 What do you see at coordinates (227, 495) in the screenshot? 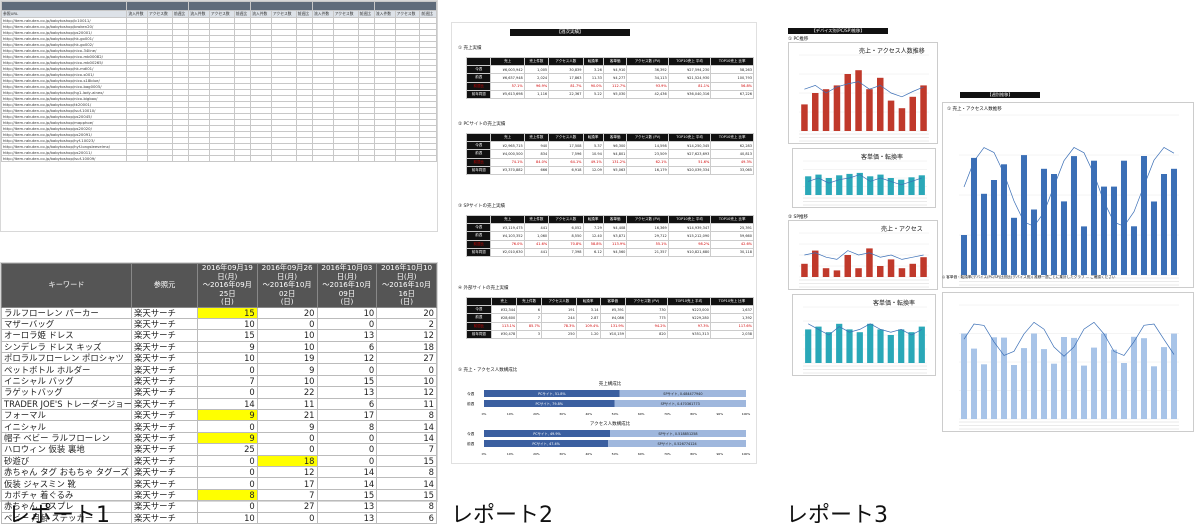
I see `count-cell: 8` at bounding box center [227, 495].